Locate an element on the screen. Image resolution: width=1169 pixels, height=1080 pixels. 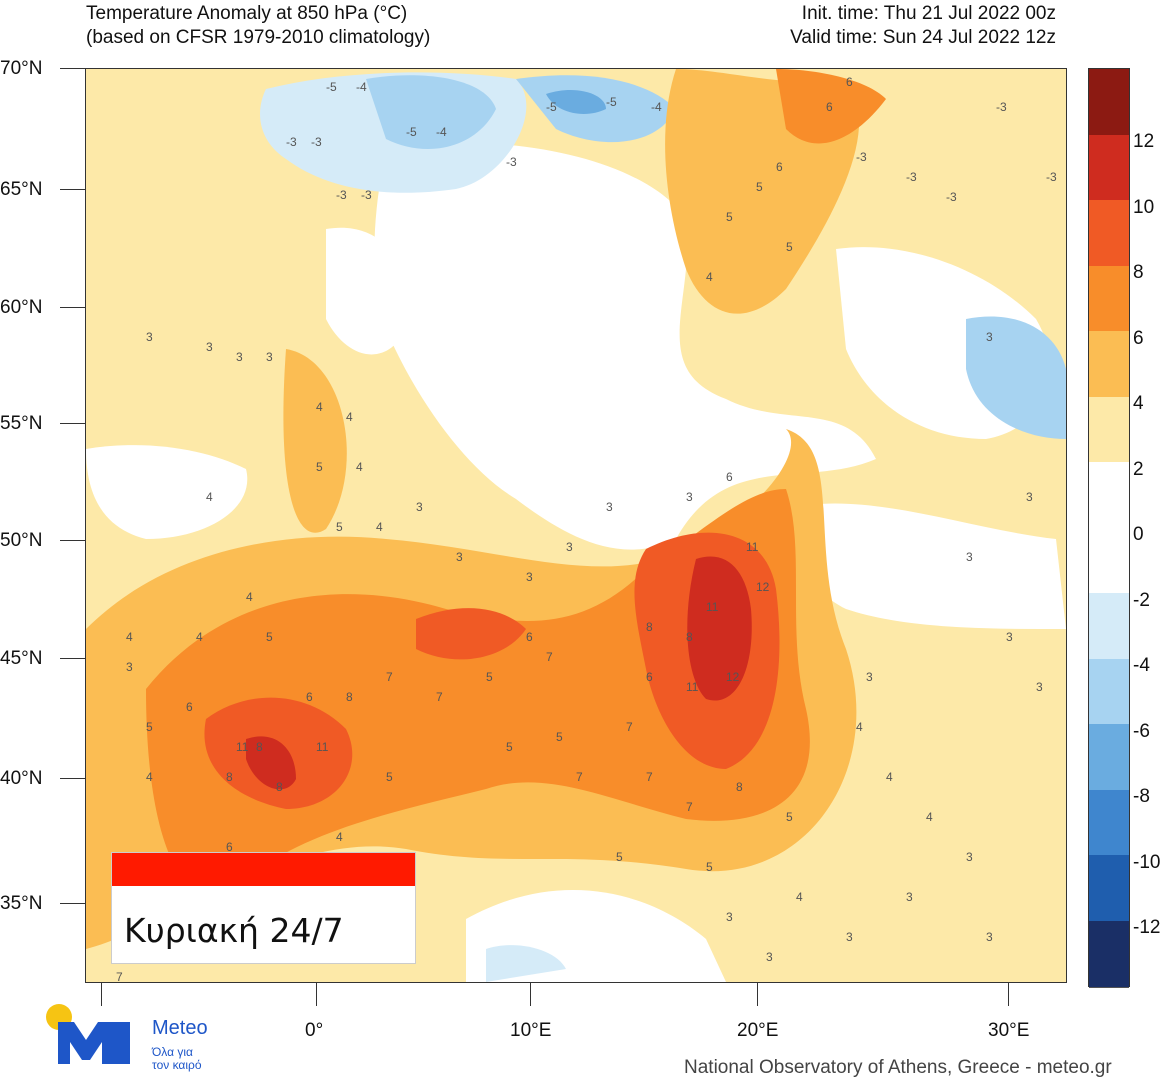
colorbar-label: 12 is located at coordinates (1144, 141).